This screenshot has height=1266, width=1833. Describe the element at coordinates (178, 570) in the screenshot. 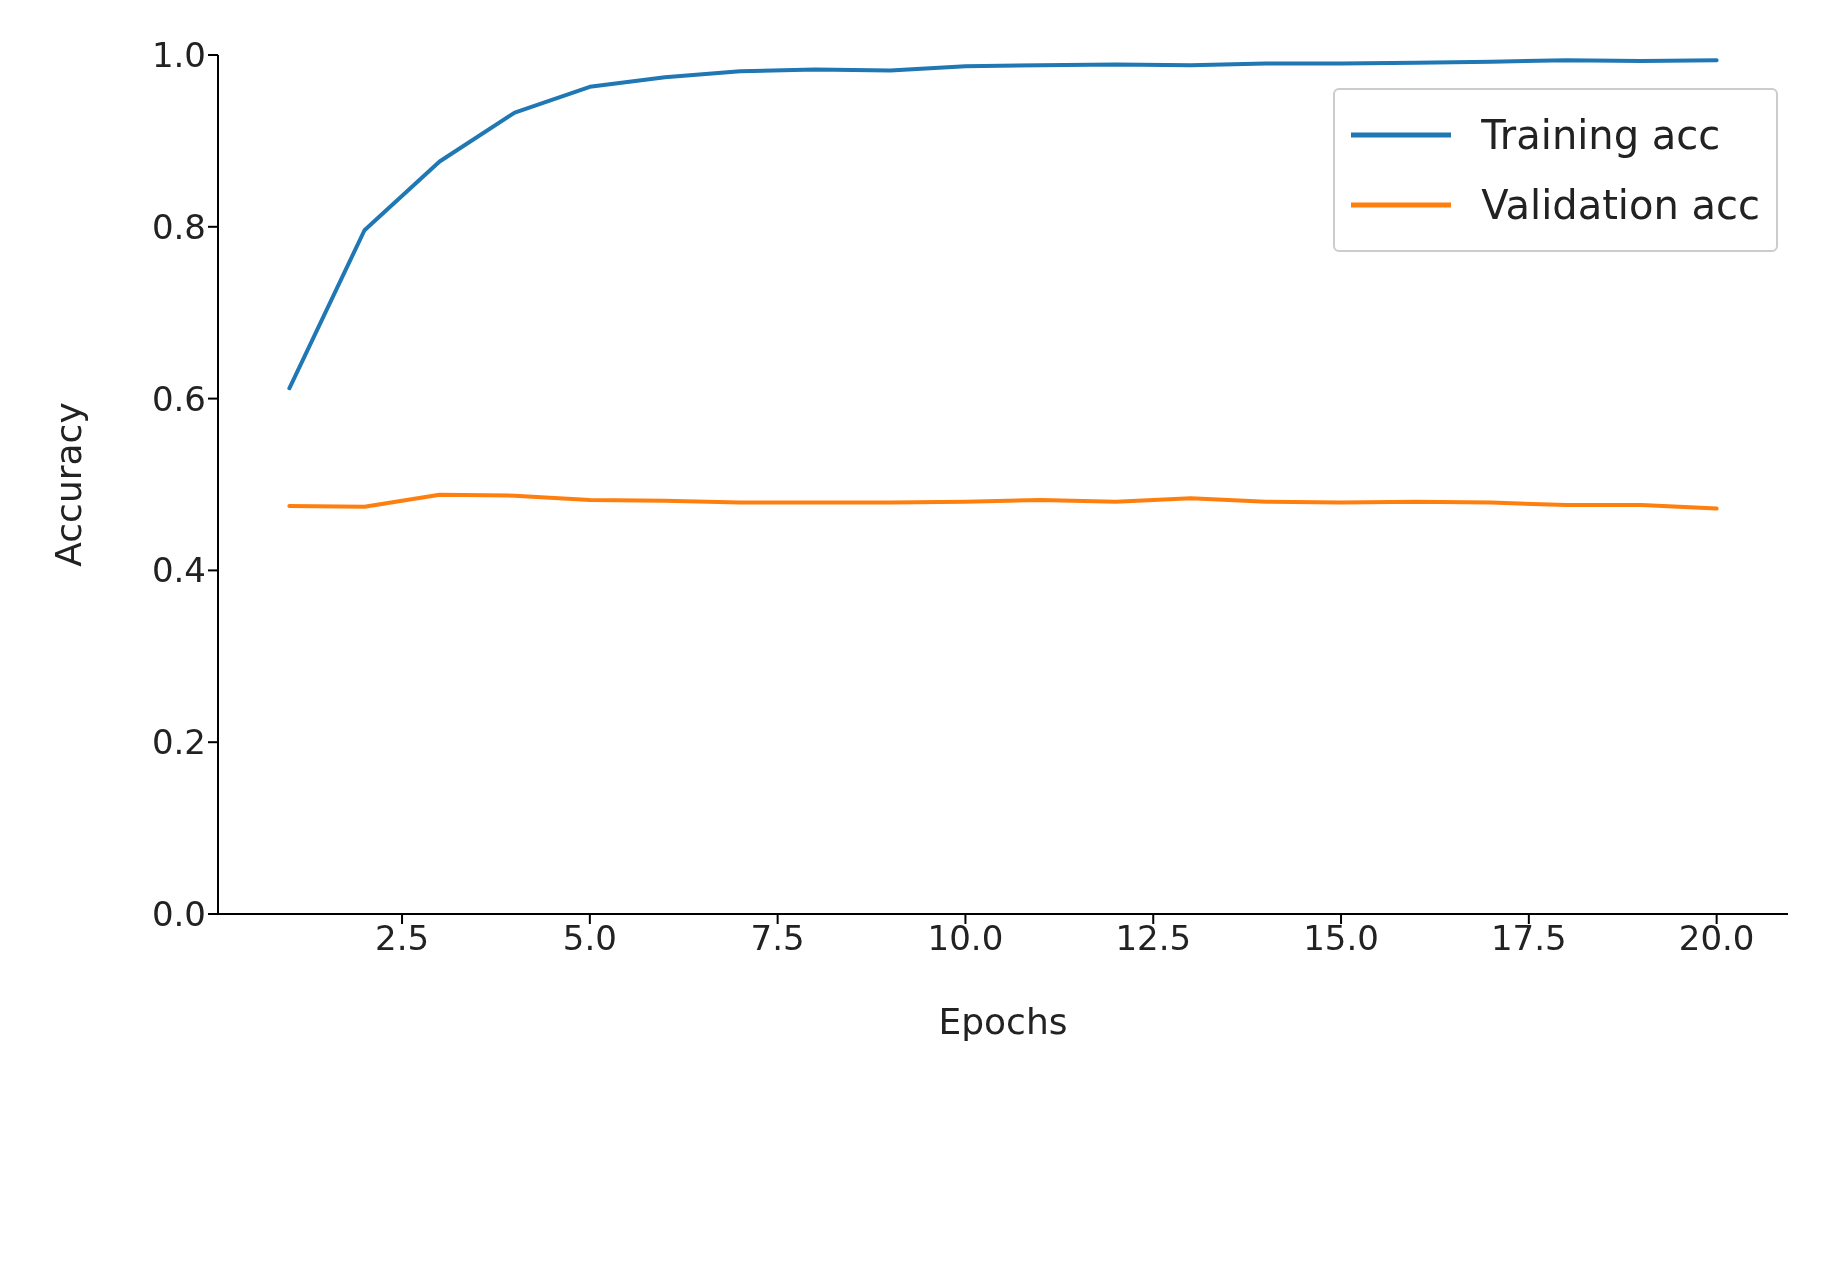

I see `y-tick-label: 0.4` at that location.